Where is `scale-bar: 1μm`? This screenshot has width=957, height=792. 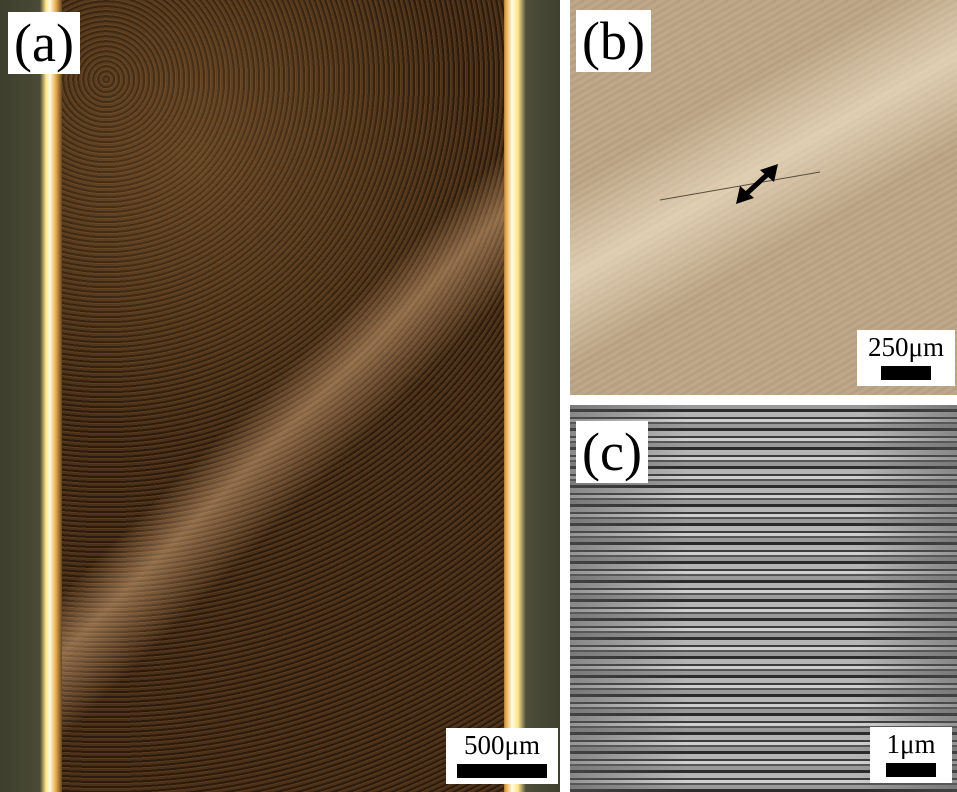
scale-bar: 1μm is located at coordinates (911, 755).